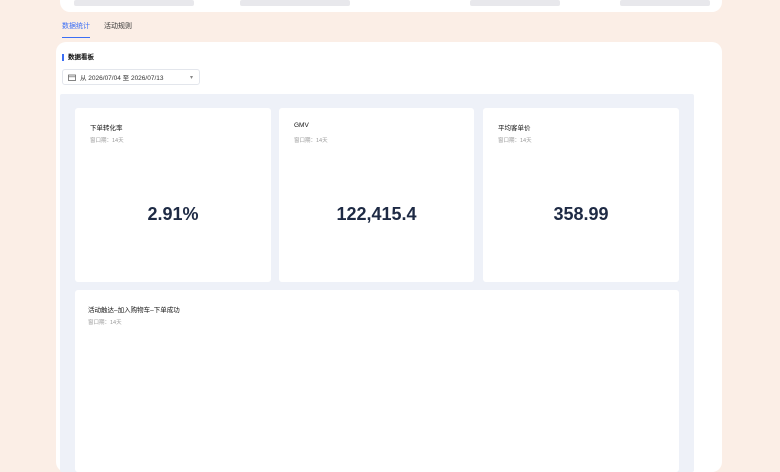 Image resolution: width=780 pixels, height=472 pixels. What do you see at coordinates (173, 214) in the screenshot?
I see `metric-value: 2.91%` at bounding box center [173, 214].